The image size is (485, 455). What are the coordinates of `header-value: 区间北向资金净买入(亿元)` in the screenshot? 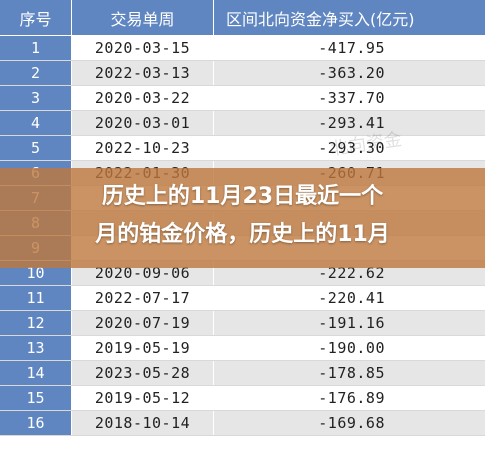 It's located at (349, 17).